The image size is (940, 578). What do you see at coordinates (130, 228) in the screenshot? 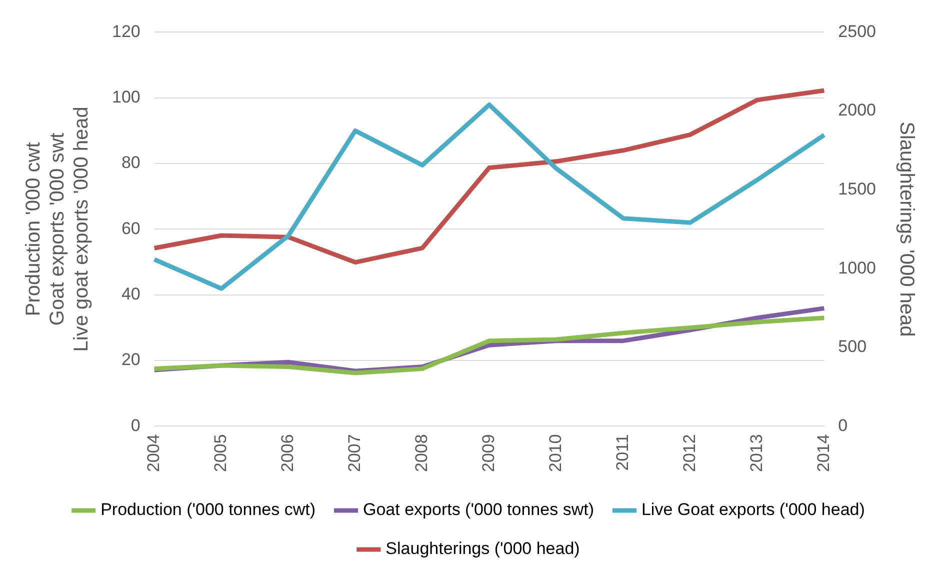
I see `y-tick-label: 60` at bounding box center [130, 228].